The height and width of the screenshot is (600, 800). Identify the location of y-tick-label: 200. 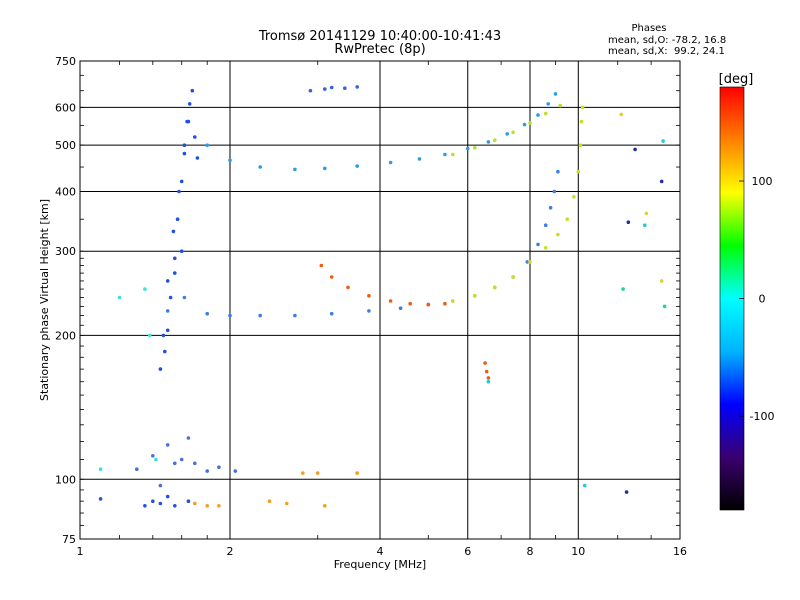
(65, 335).